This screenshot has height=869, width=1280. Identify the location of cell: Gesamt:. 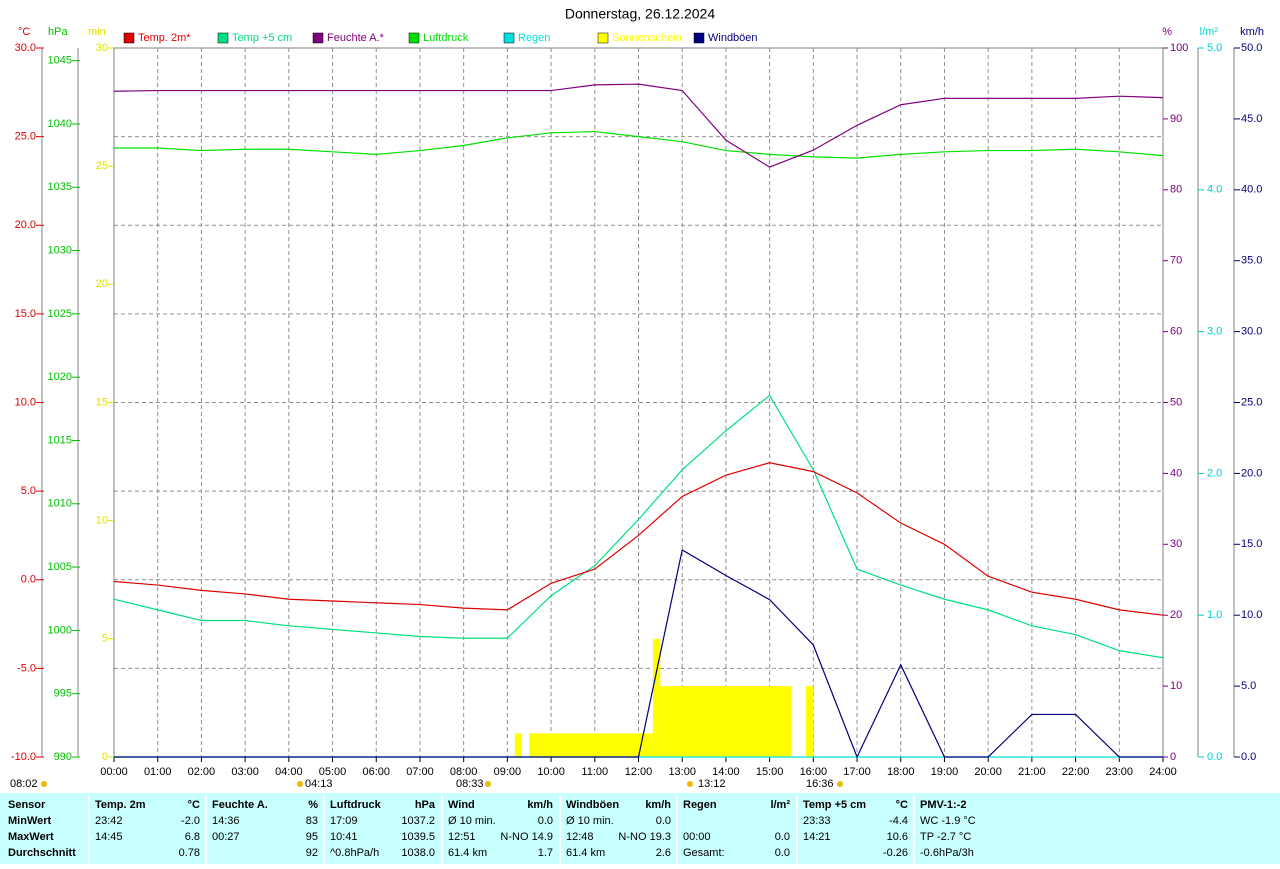
(704, 853).